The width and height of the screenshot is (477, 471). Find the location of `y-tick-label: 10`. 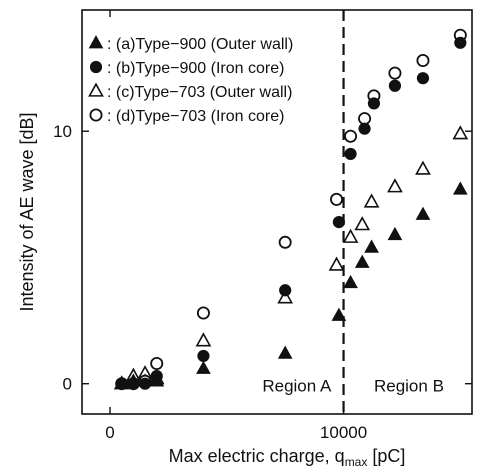

y-tick-label: 10 is located at coordinates (62, 131).